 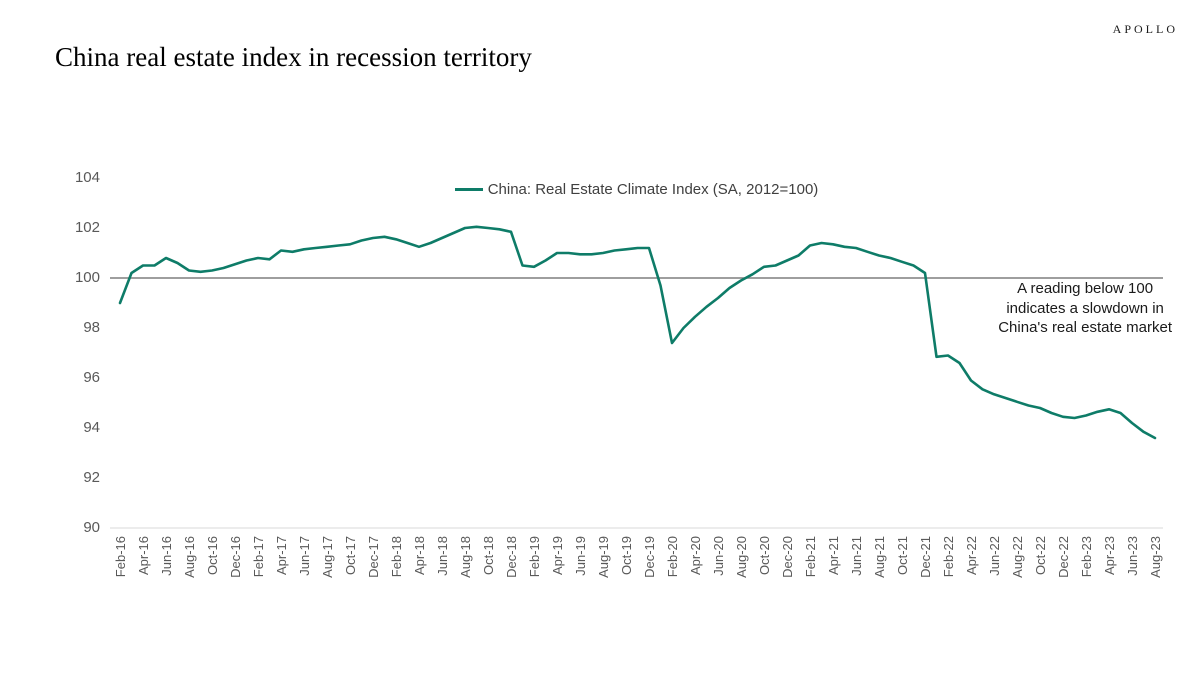 I want to click on x-tick-label: Jun-20, so click(x=718, y=556).